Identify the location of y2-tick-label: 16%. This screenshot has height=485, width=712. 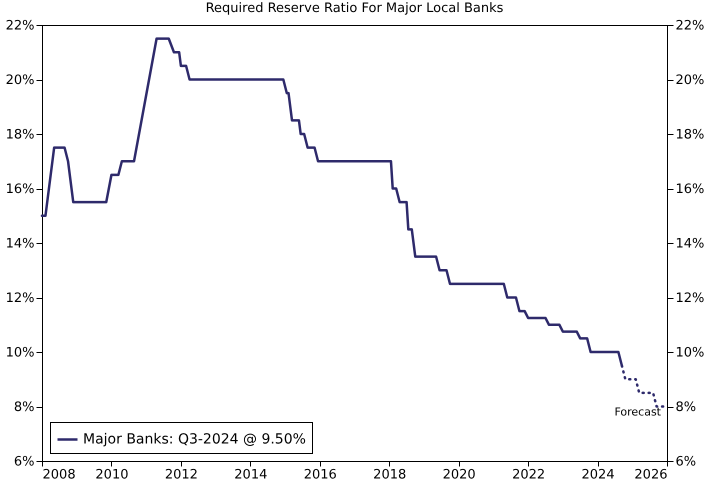
(690, 189).